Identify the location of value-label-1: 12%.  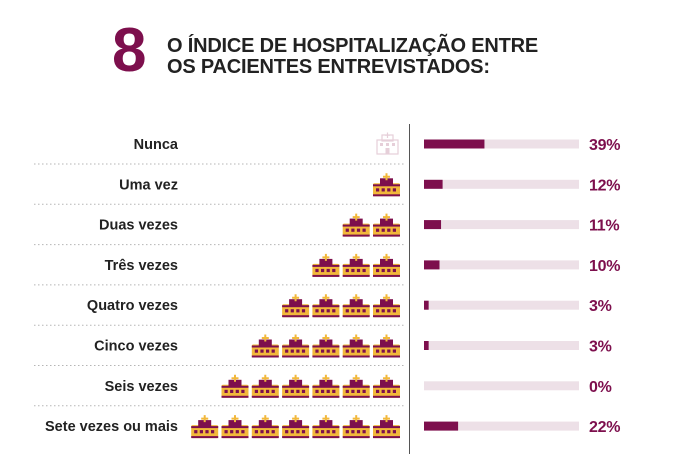
(604, 185).